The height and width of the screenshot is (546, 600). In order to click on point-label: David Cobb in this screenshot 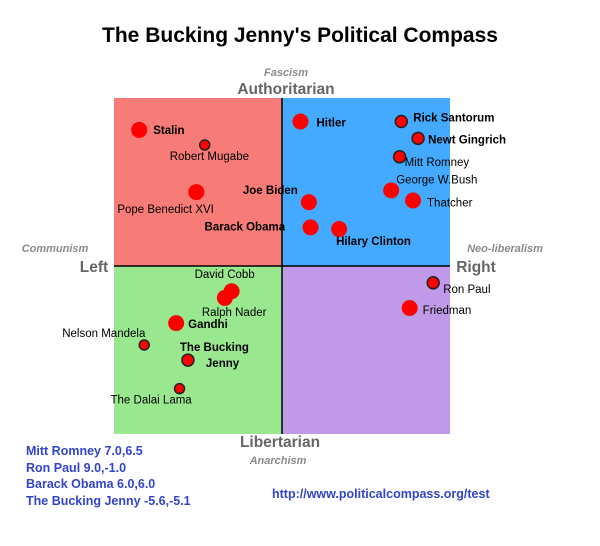, I will do `click(225, 275)`.